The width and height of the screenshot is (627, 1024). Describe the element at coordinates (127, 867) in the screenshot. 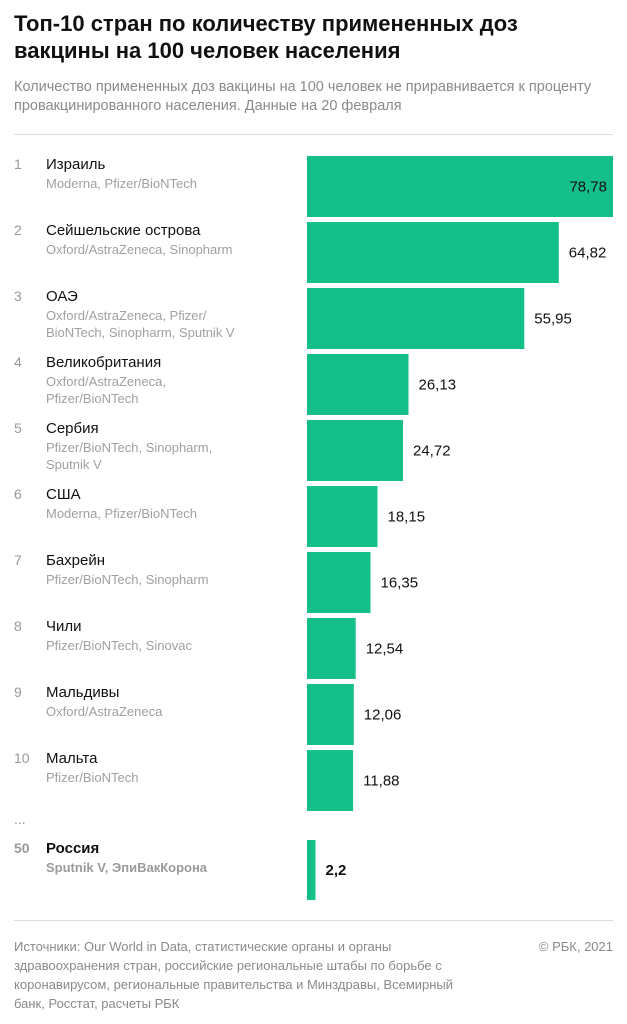

I see `vaccine-label: Sputnik V, ЭпиВакКорона` at that location.